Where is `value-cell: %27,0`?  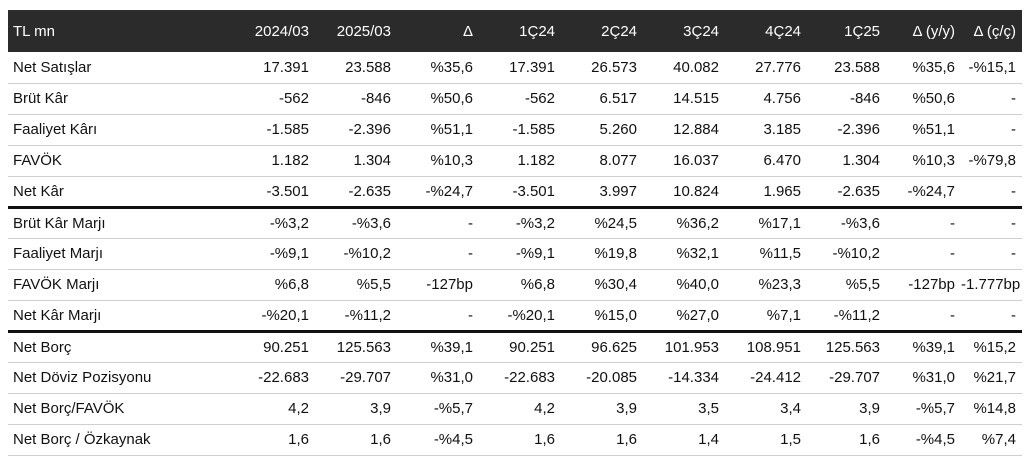 value-cell: %27,0 is located at coordinates (684, 316).